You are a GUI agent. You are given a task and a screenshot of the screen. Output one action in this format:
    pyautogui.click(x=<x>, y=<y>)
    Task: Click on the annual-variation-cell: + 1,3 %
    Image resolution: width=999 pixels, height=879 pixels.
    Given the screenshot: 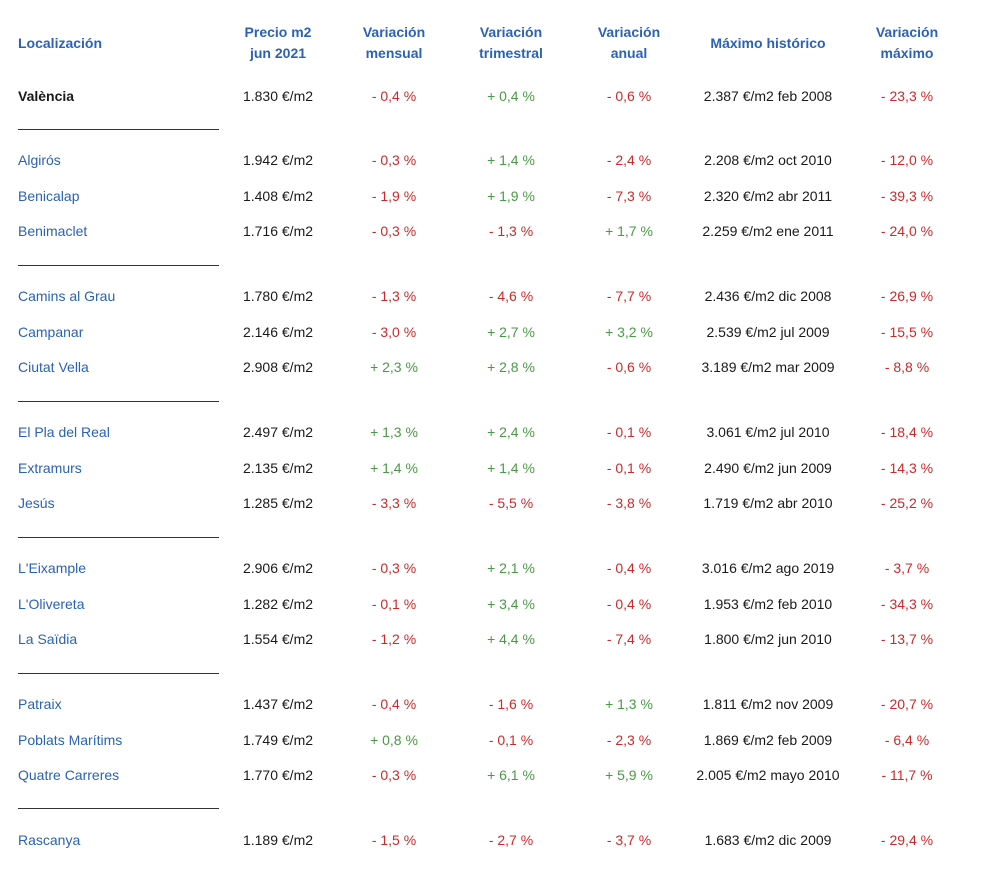 What is the action you would take?
    pyautogui.click(x=629, y=704)
    